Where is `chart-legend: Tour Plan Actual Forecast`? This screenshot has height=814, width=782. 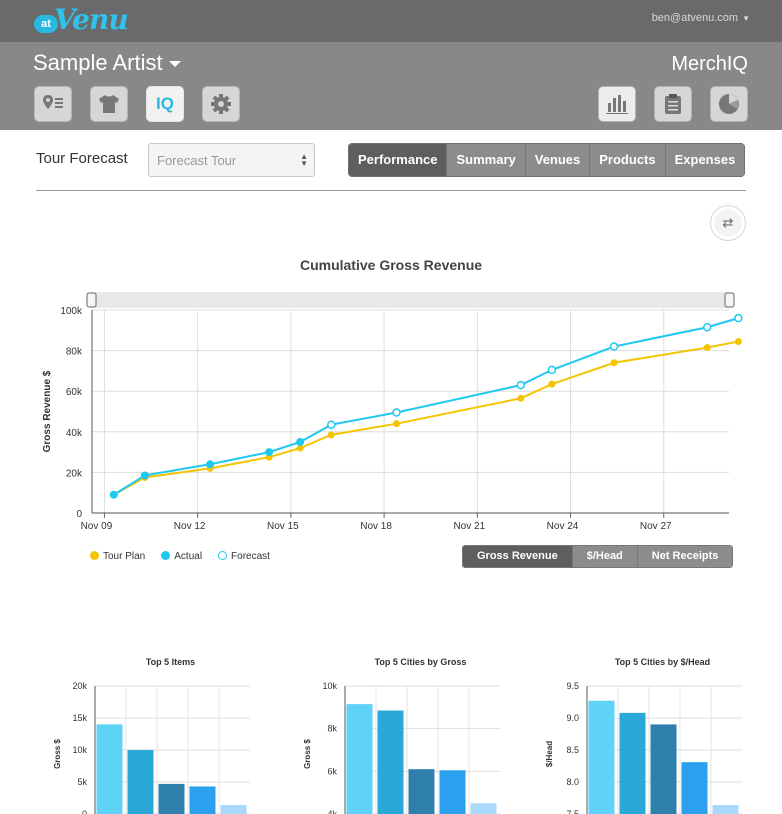
chart-legend: Tour Plan Actual Forecast is located at coordinates (180, 556).